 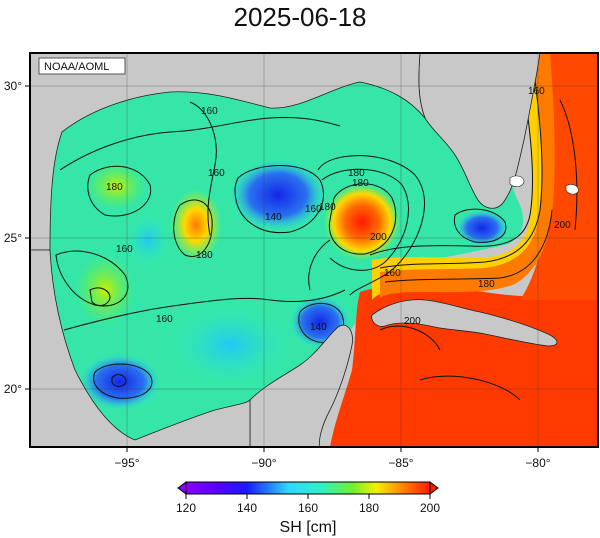 What do you see at coordinates (537, 463) in the screenshot?
I see `lon-label: −80°` at bounding box center [537, 463].